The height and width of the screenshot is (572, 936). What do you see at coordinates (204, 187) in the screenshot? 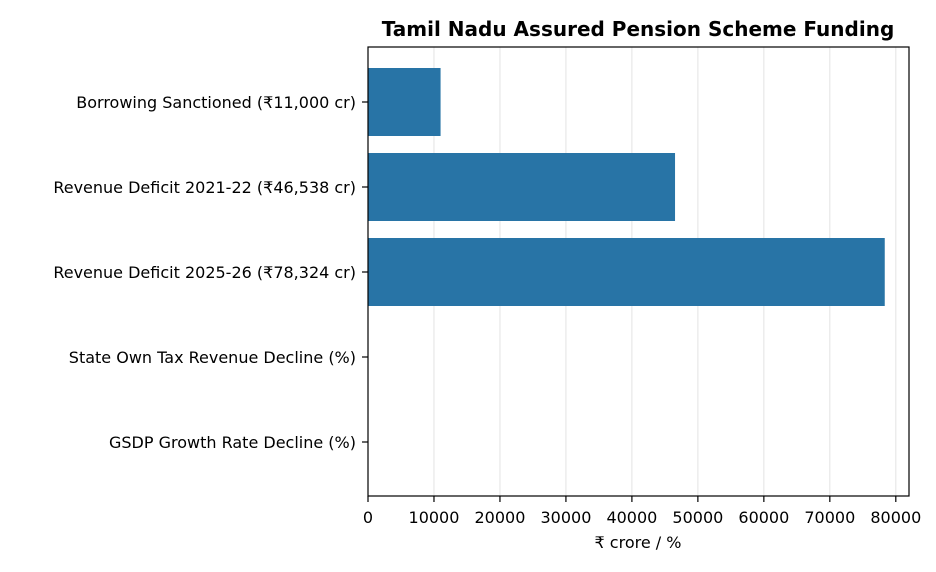
I see `category-label-1: Revenue Deficit 2021-22 (₹46,538 cr)` at bounding box center [204, 187].